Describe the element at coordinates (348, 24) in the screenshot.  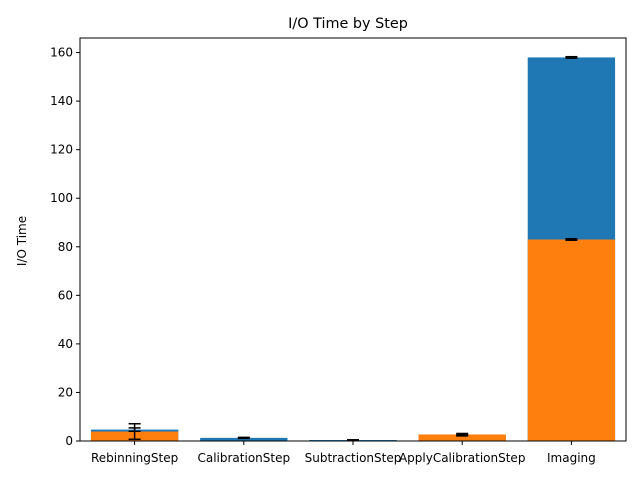
I see `chart-title: I/O Time by Step` at that location.